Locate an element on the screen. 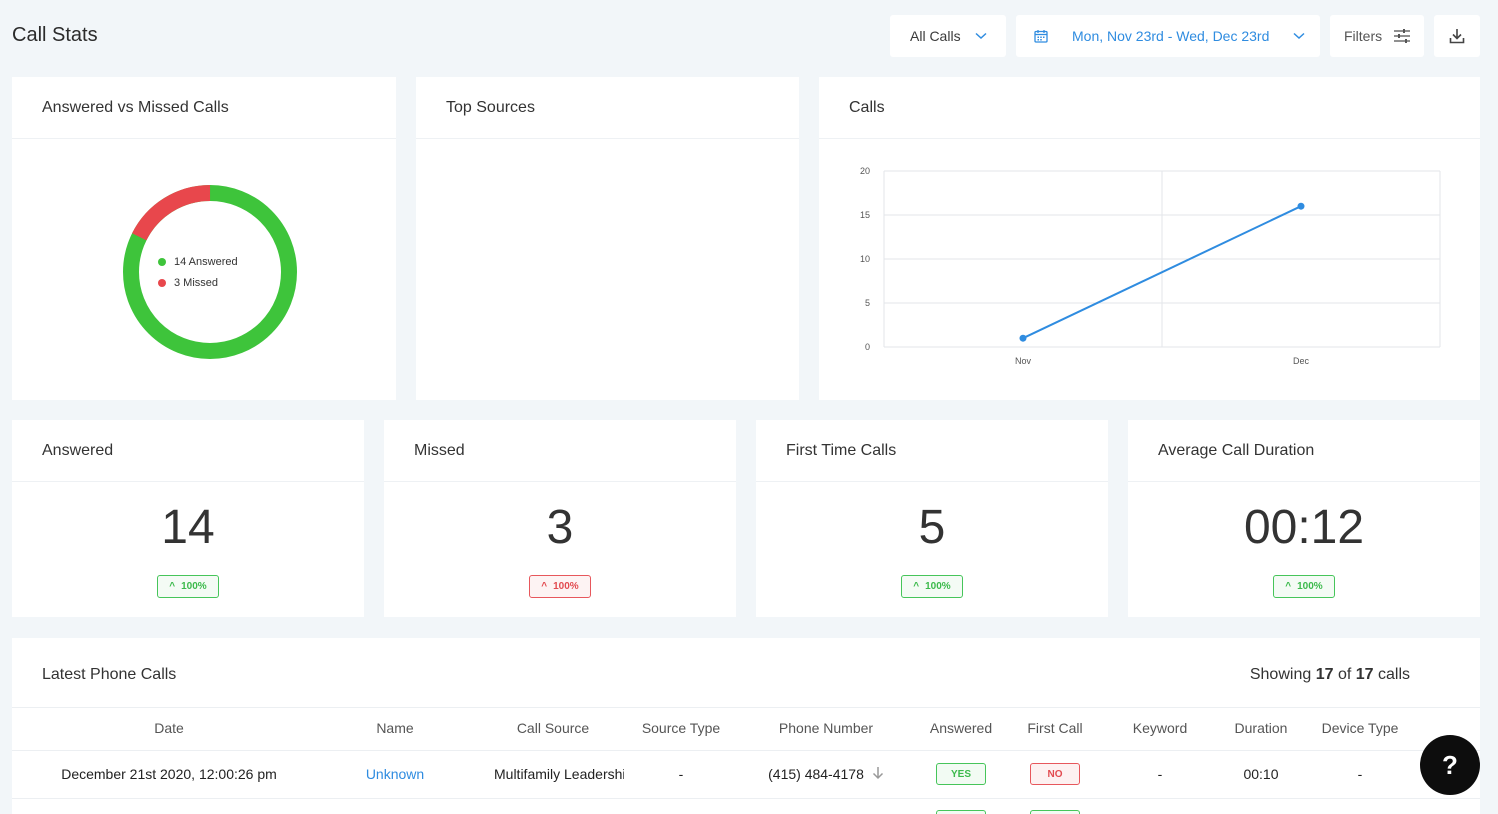 This screenshot has width=1498, height=814. calls-line-chart: 0 5 10 15 20 Nov Dec is located at coordinates (1150, 266).